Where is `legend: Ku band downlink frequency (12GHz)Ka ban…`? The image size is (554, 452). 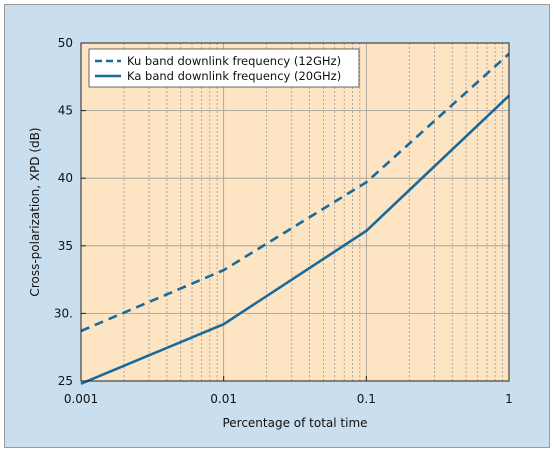 legend: Ku band downlink frequency (12GHz)Ka ban… is located at coordinates (224, 68).